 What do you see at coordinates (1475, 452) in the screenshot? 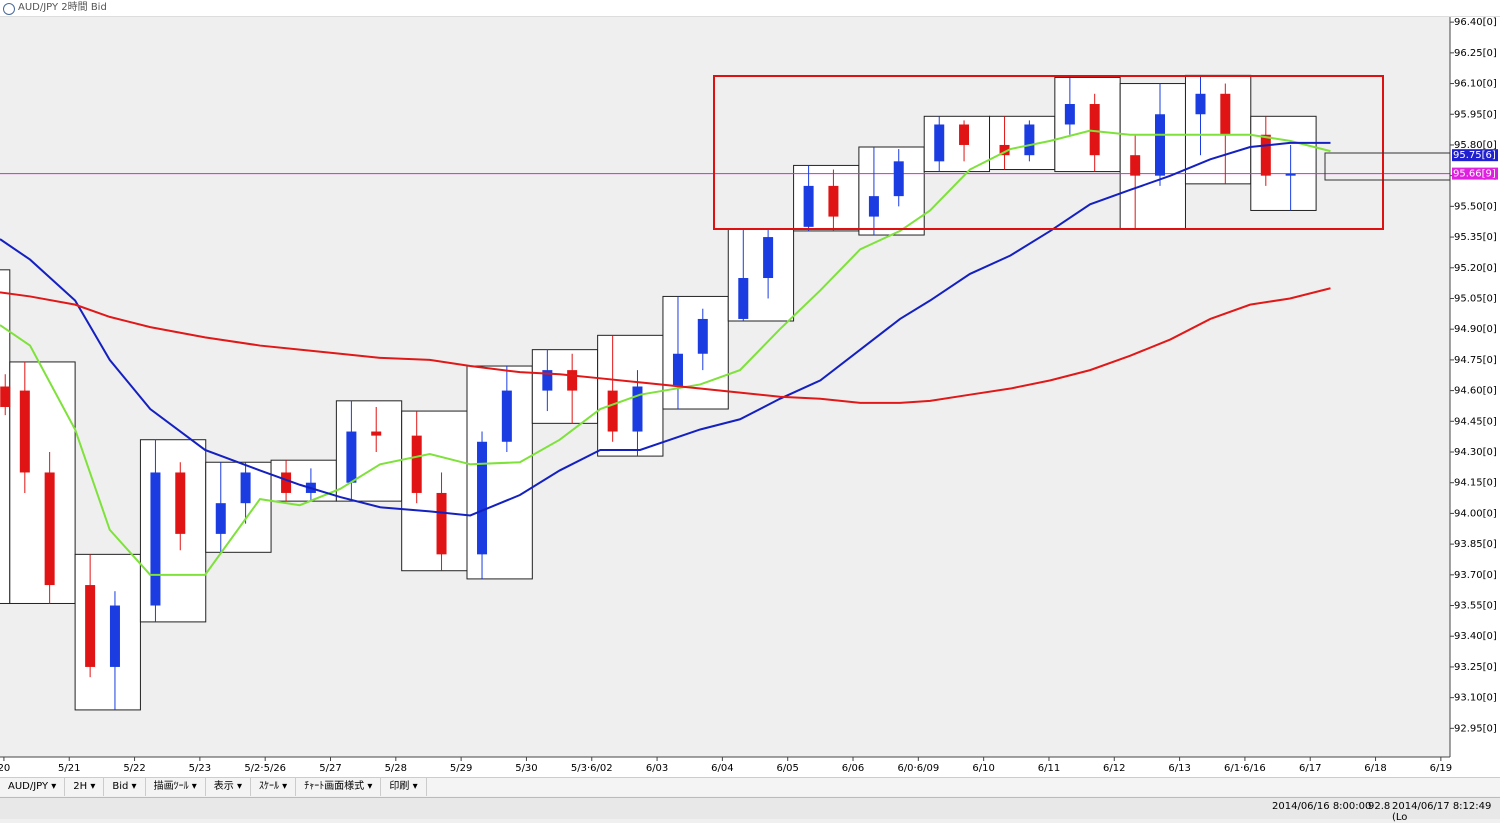
I see `y-tick-label: 94.30[0]` at bounding box center [1475, 452].